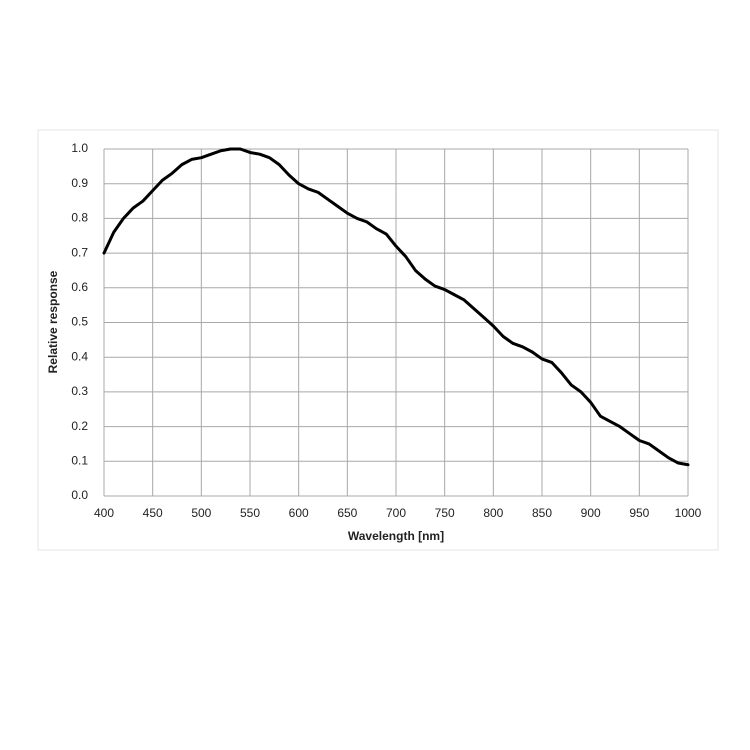  Describe the element at coordinates (79, 148) in the screenshot. I see `y-tick-label: 1.0` at that location.